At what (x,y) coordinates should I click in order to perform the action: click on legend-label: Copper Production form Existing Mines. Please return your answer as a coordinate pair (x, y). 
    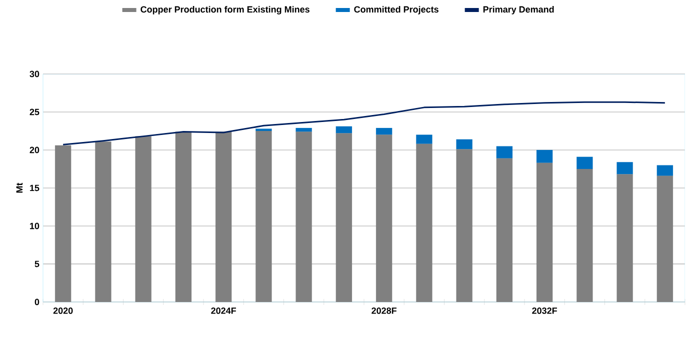
    Looking at the image, I should click on (225, 10).